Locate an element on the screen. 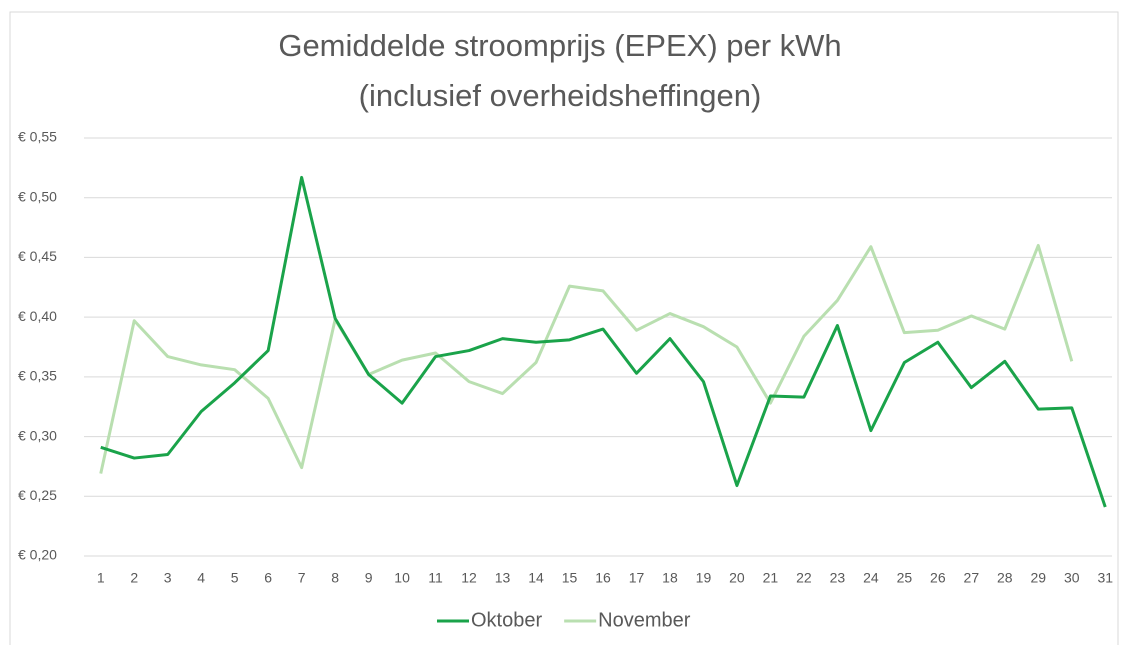  x-tick-label: 12 is located at coordinates (469, 578).